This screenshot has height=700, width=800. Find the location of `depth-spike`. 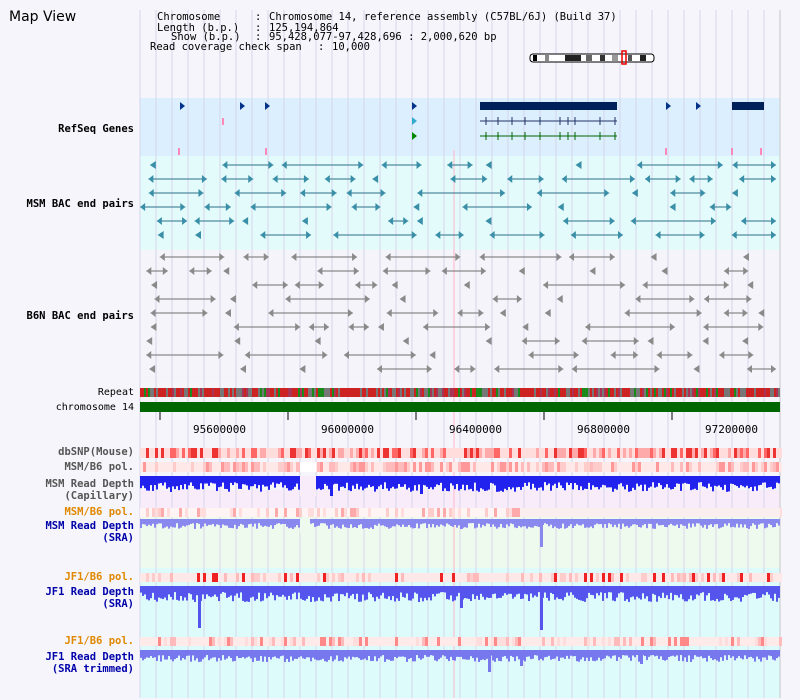

depth-spike is located at coordinates (461, 524).